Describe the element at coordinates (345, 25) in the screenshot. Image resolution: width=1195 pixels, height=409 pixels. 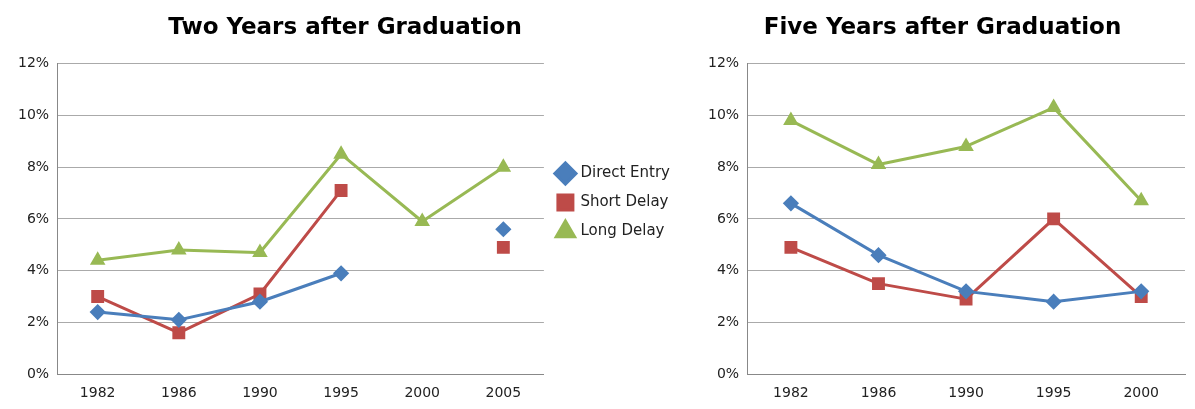
I see `chart-title: Two Years after Graduation` at that location.